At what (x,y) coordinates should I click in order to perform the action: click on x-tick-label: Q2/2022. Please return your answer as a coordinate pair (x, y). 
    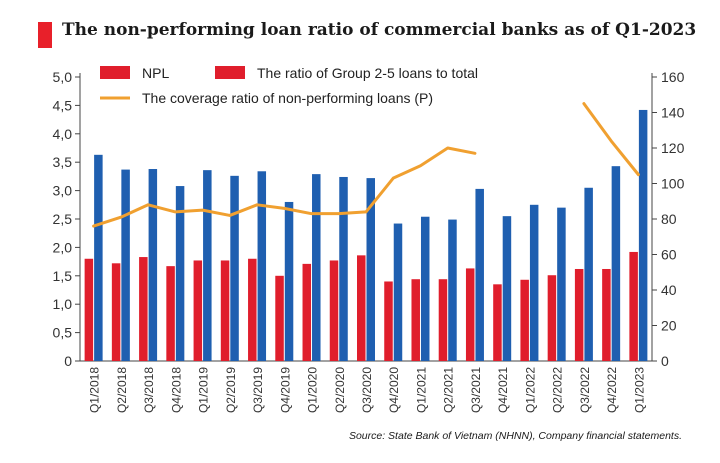
    Looking at the image, I should click on (558, 390).